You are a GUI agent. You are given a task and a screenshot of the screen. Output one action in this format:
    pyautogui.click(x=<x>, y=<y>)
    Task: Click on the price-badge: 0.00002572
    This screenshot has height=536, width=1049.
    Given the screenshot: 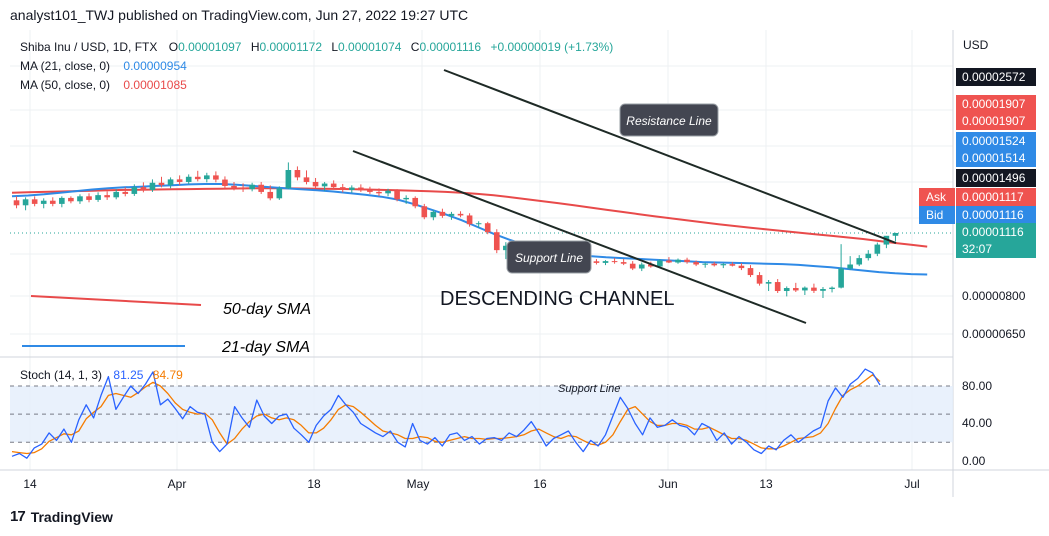 What is the action you would take?
    pyautogui.click(x=996, y=77)
    